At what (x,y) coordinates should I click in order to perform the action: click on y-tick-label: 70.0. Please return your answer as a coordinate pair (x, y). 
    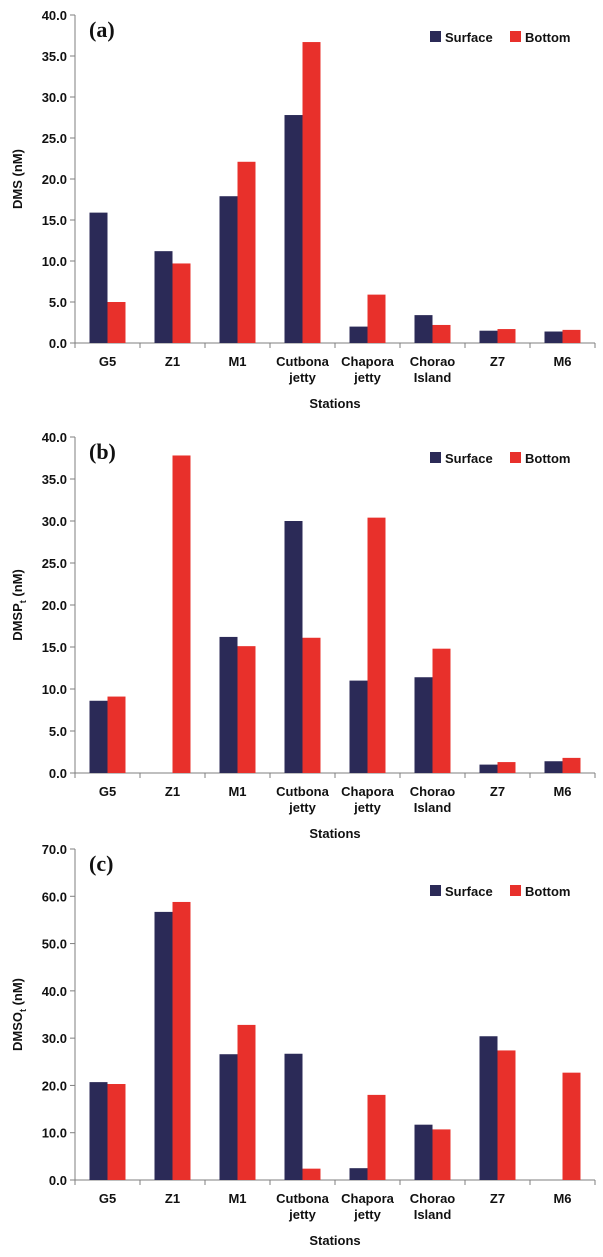
    Looking at the image, I should click on (54, 849).